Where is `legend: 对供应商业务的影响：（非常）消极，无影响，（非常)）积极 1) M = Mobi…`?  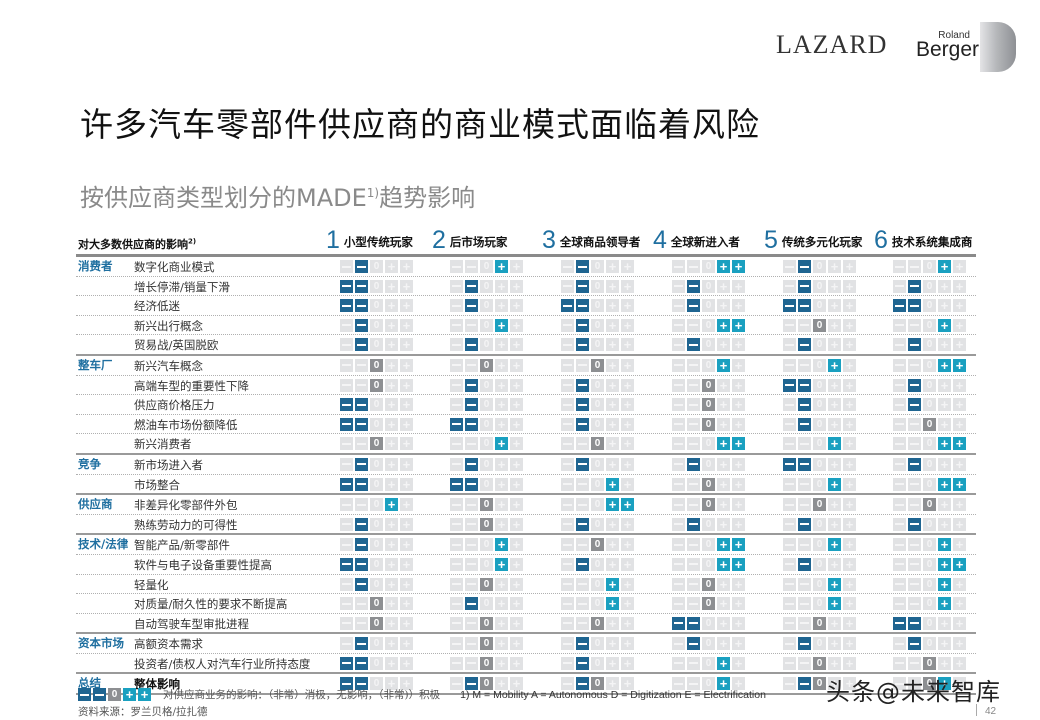
legend: 对供应商业务的影响：（非常）消极，无影响，（非常)）积极 1) M = Mobi… is located at coordinates (422, 694).